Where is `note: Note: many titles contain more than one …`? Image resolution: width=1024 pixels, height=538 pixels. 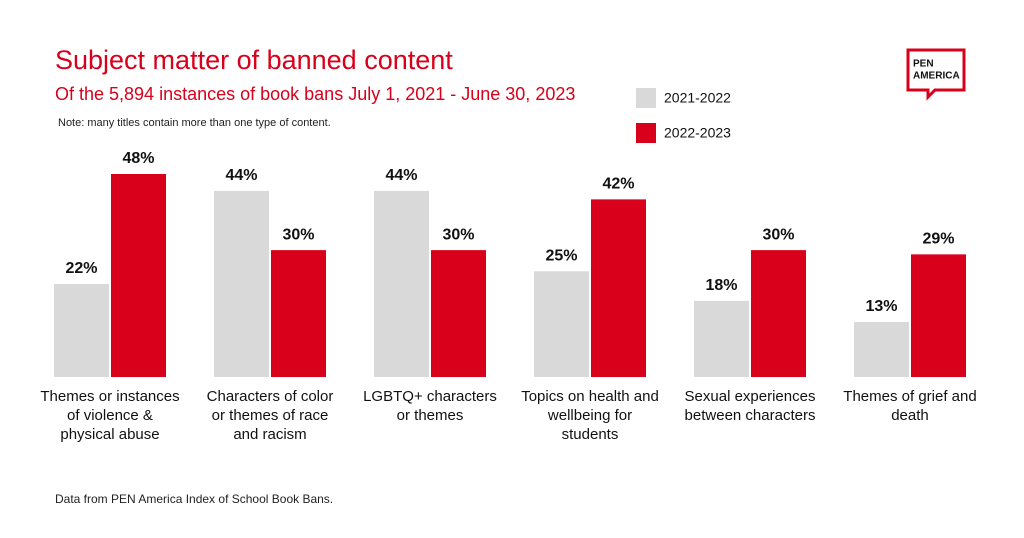
note: Note: many titles contain more than one … is located at coordinates (194, 123).